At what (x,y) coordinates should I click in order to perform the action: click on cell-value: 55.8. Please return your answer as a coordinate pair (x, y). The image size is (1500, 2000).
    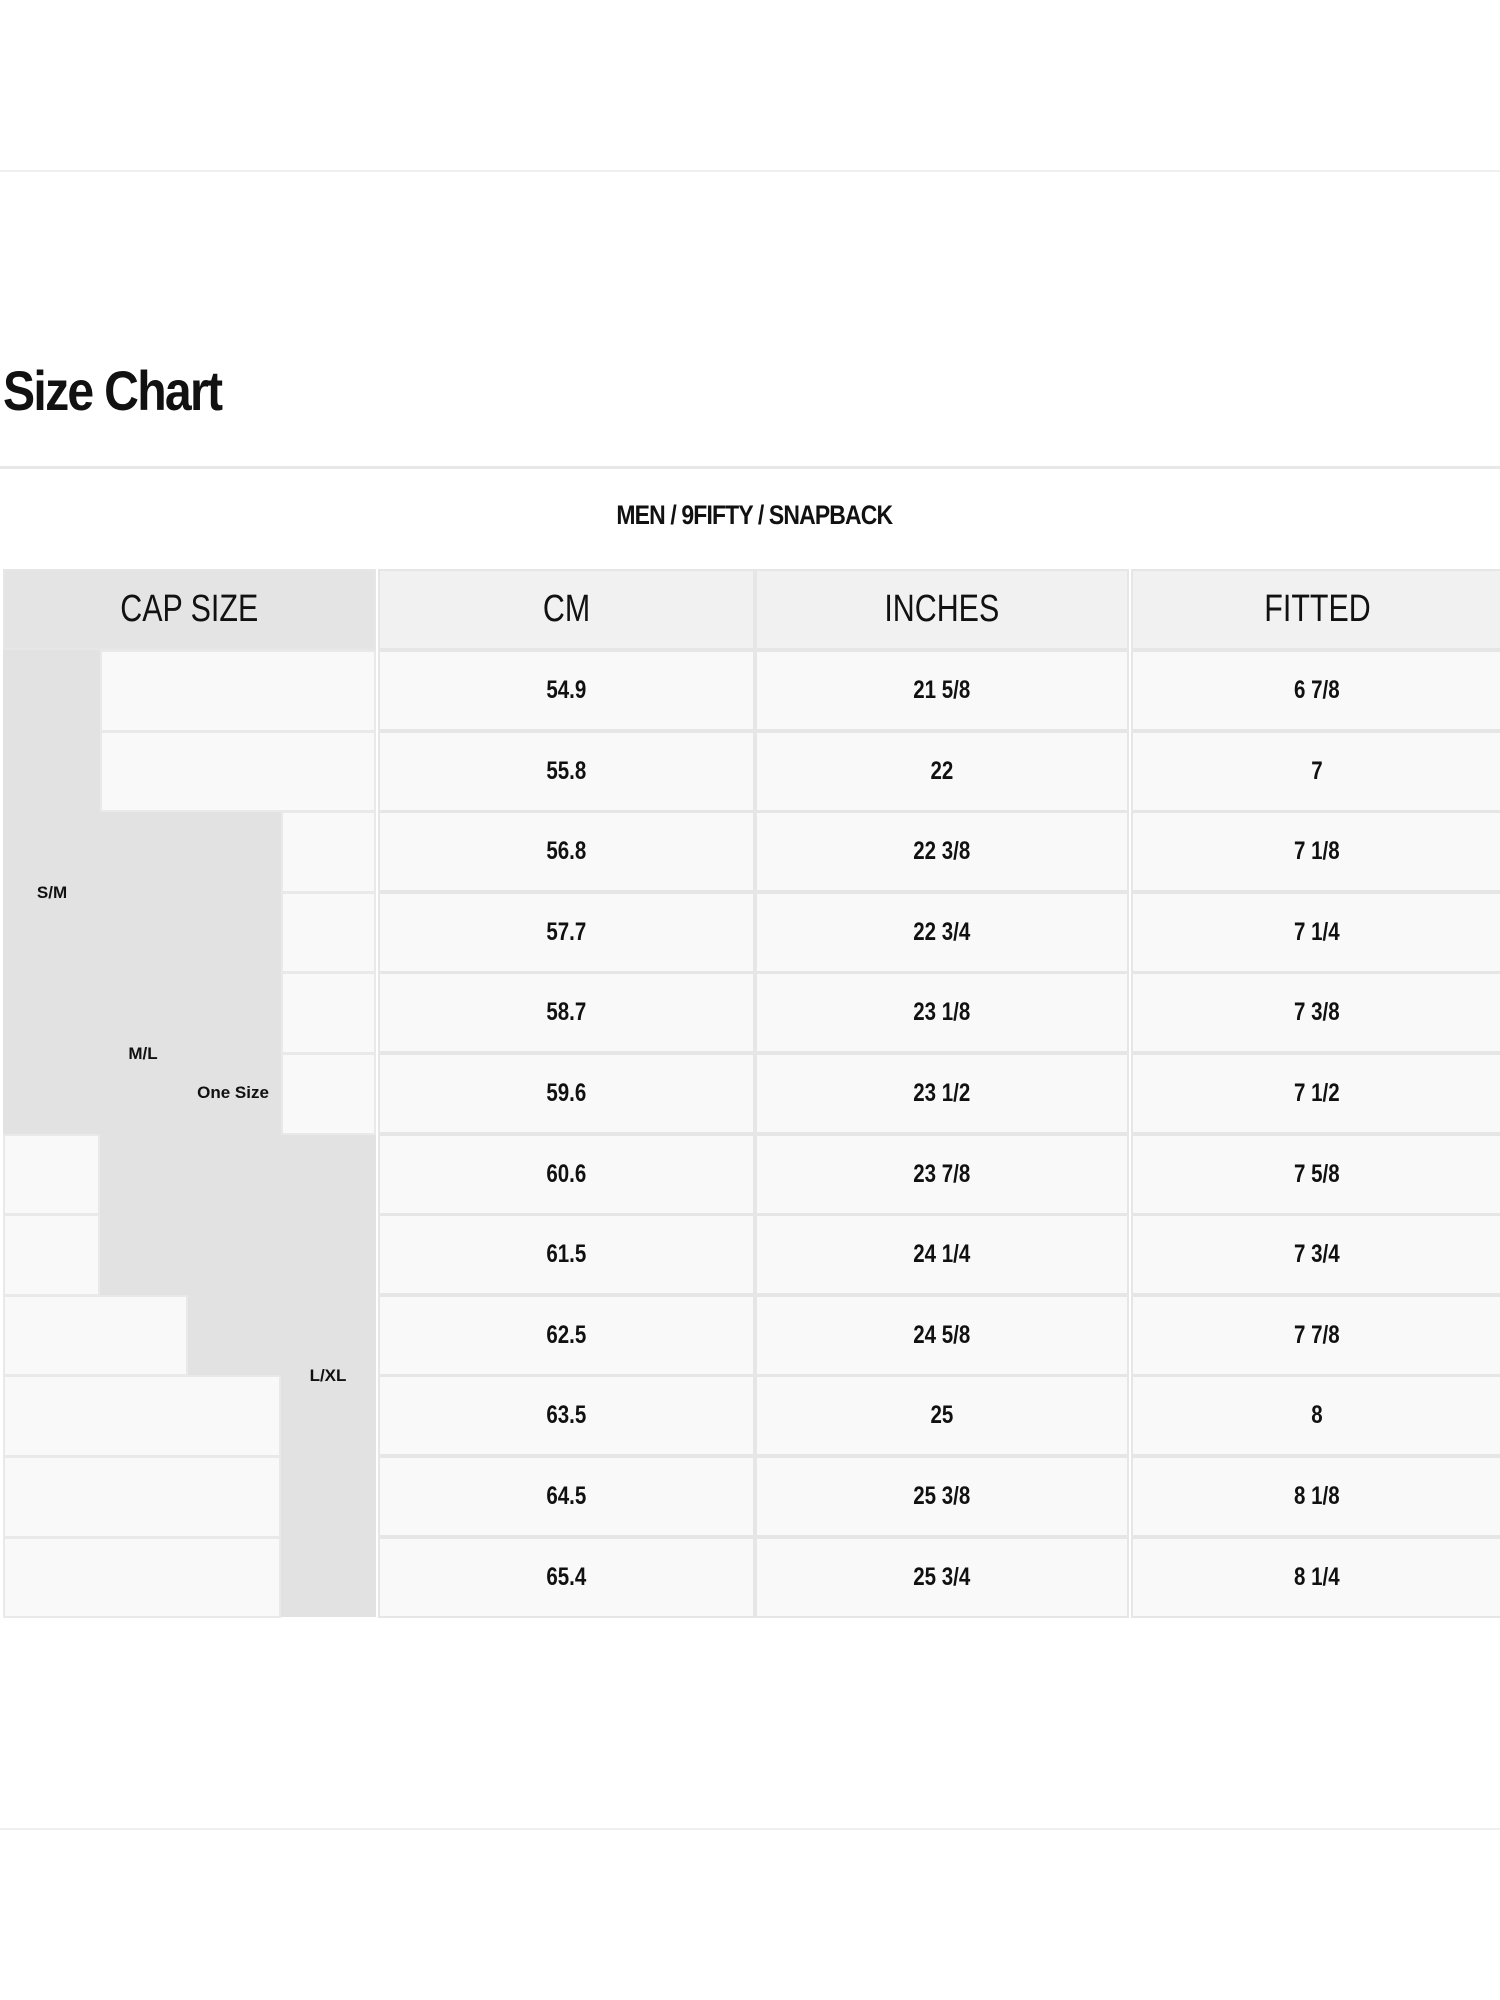
    Looking at the image, I should click on (566, 770).